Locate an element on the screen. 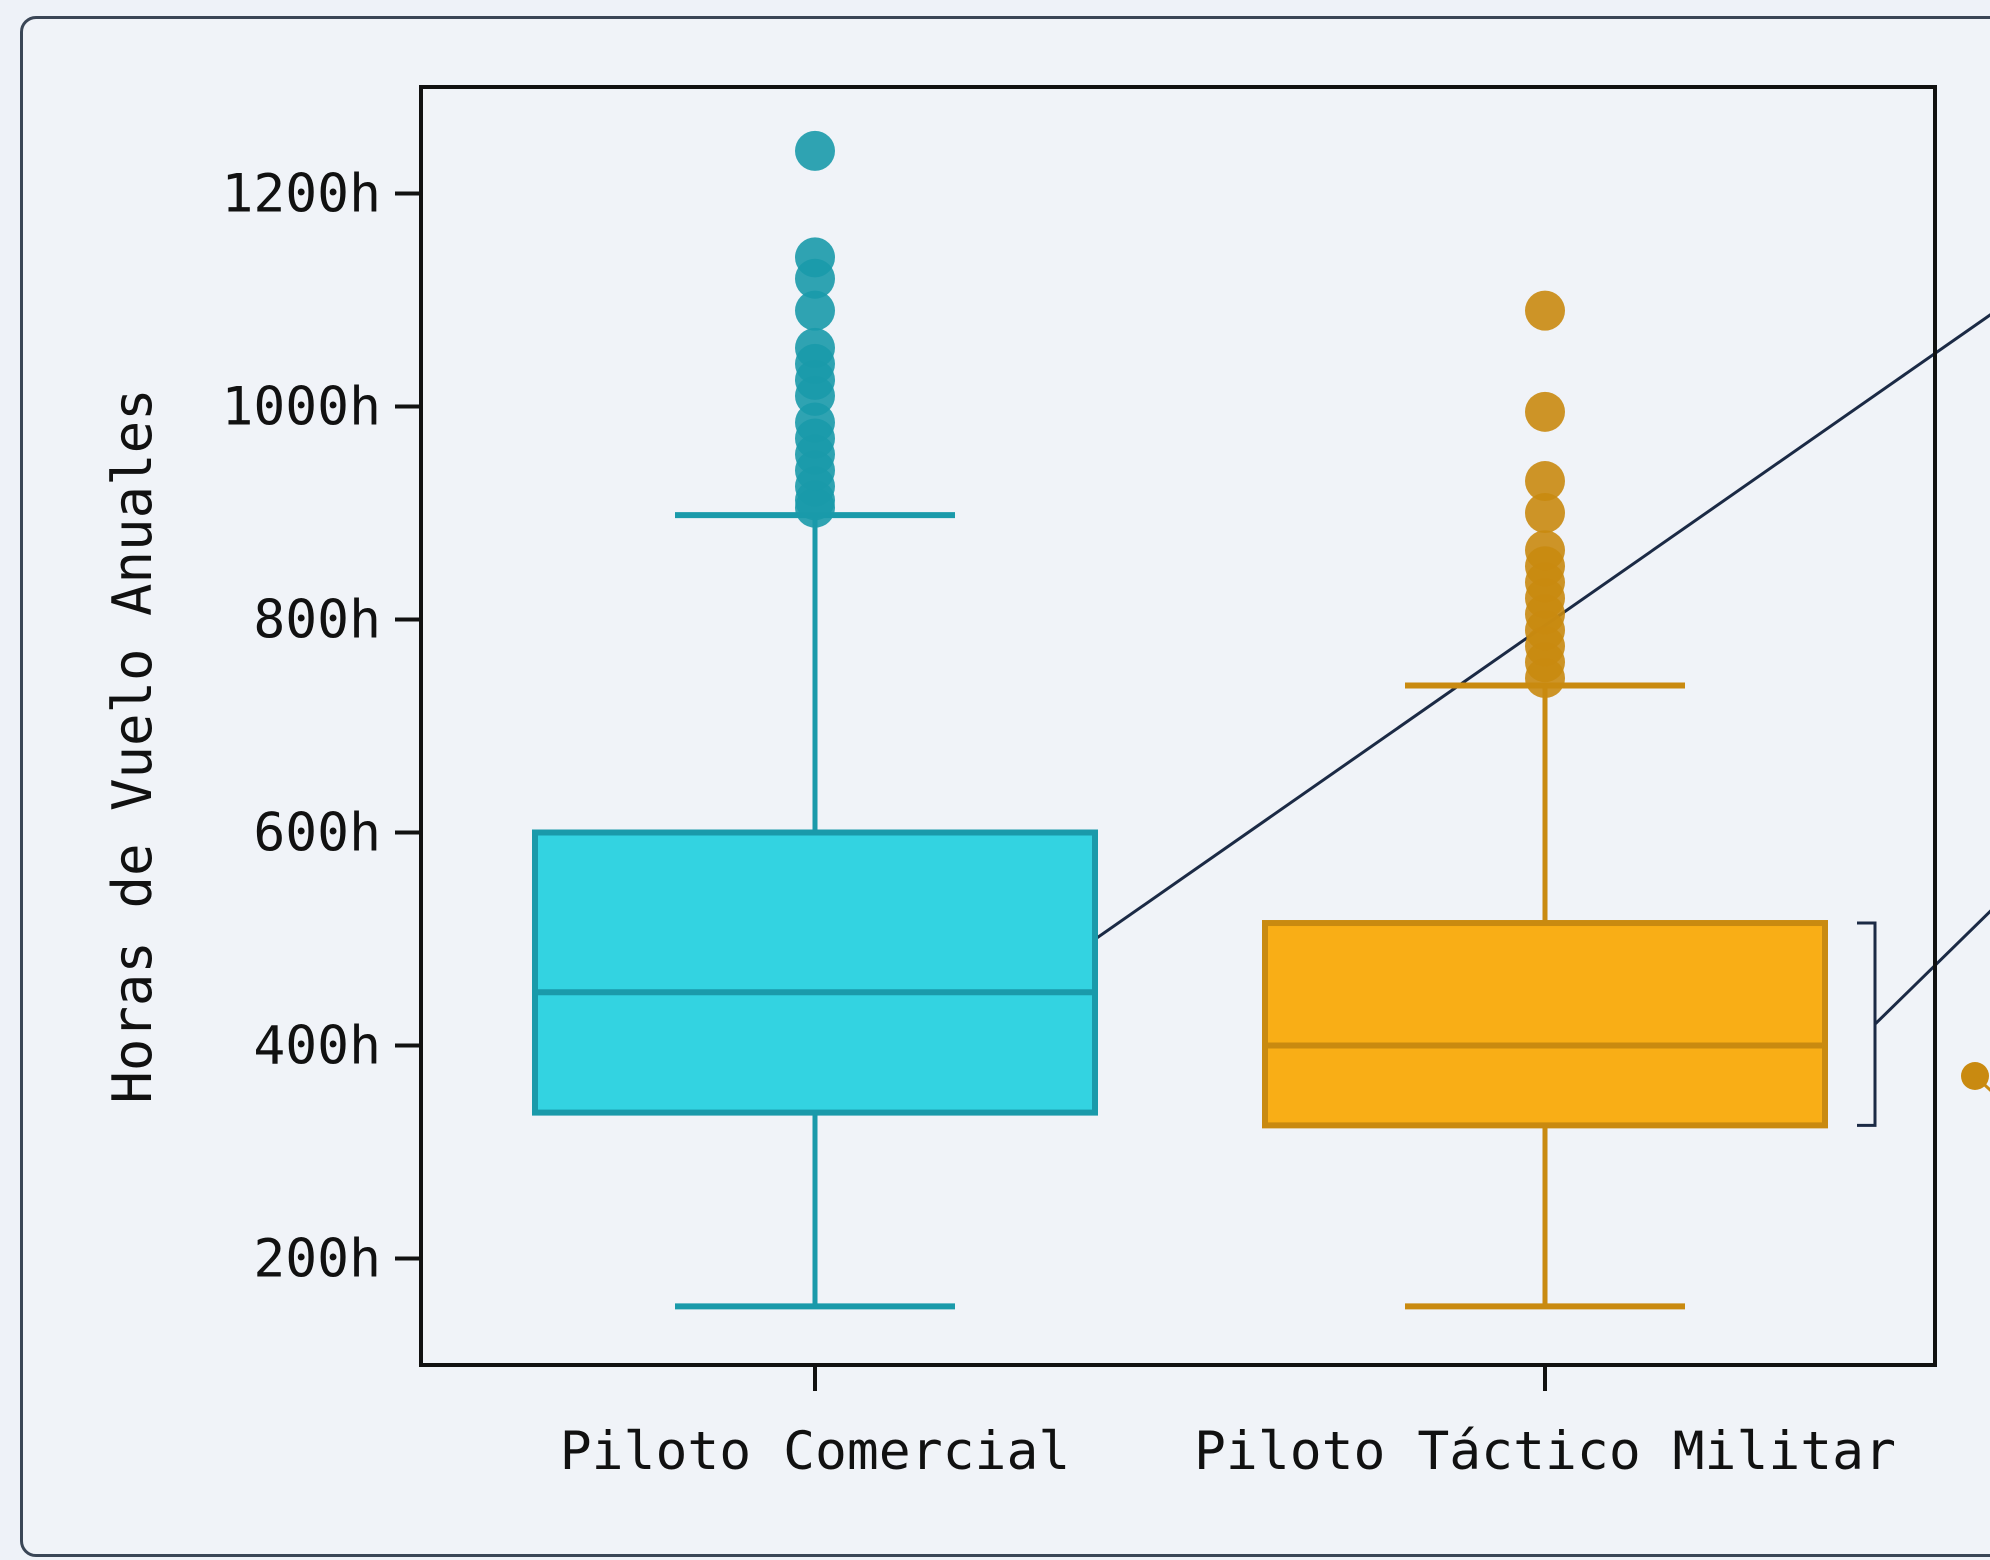 This screenshot has width=1990, height=1560. y-tick-label: 1200h is located at coordinates (301, 194).